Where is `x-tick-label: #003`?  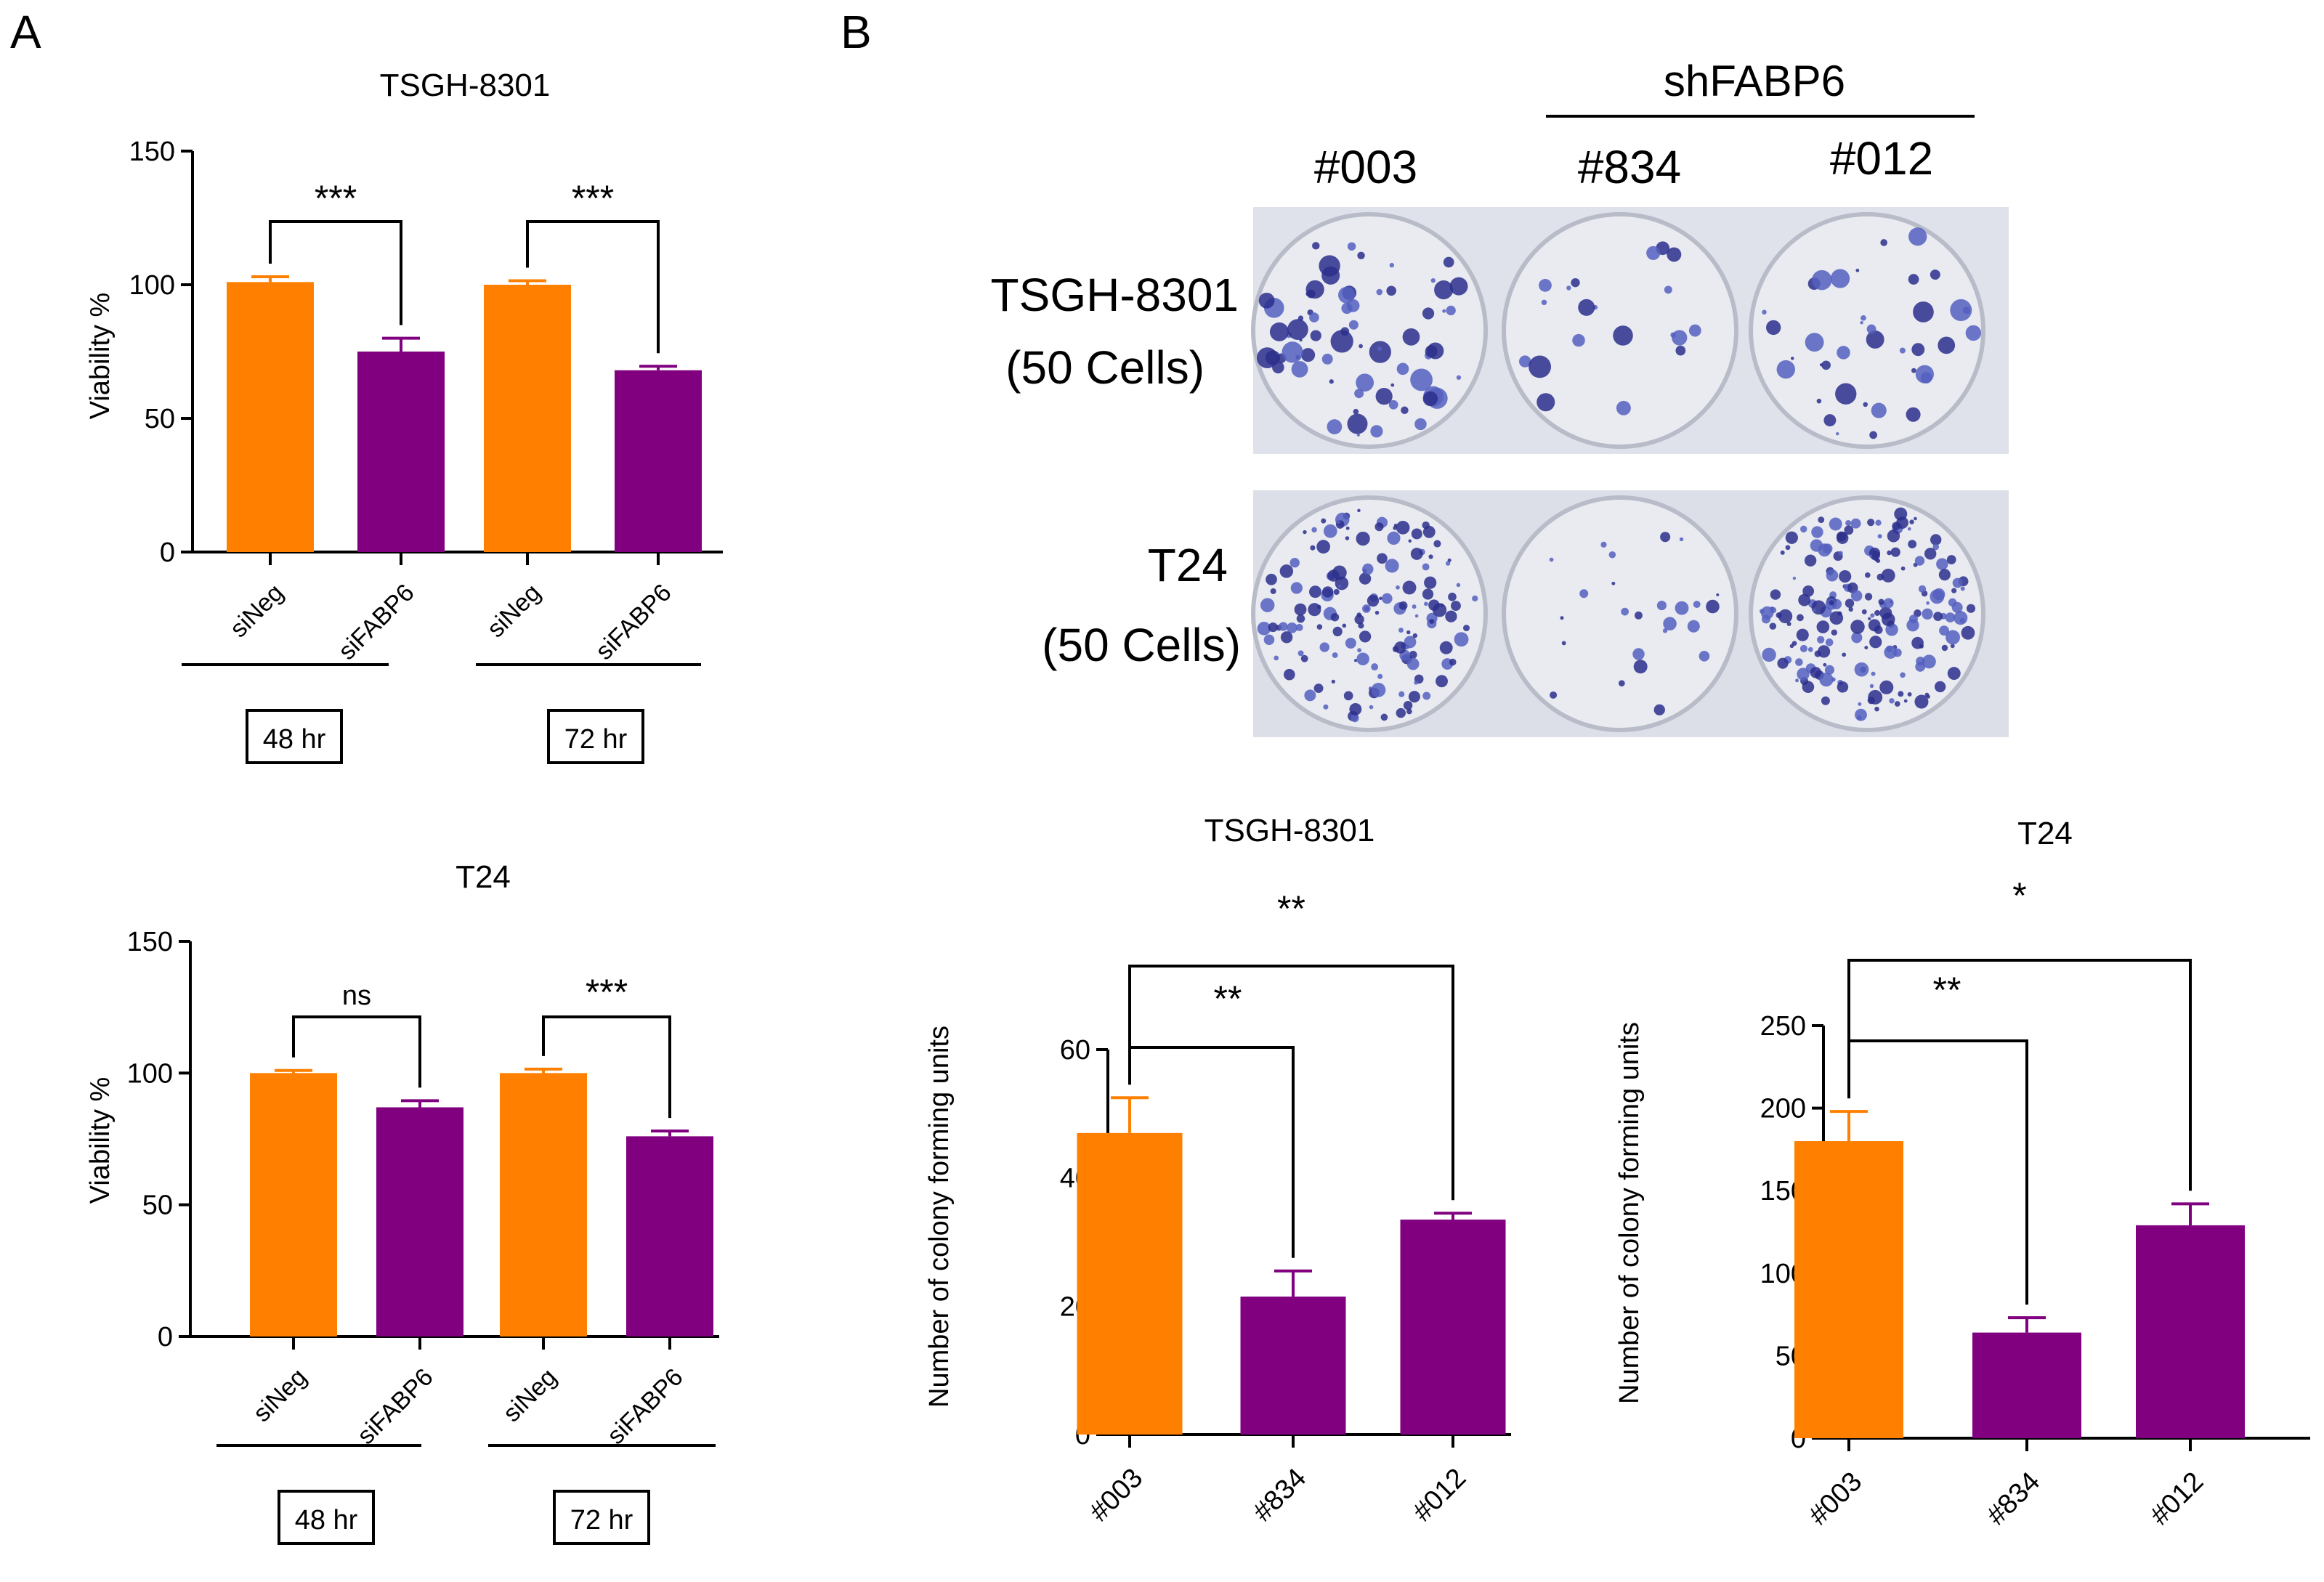 x-tick-label: #003 is located at coordinates (1835, 1499).